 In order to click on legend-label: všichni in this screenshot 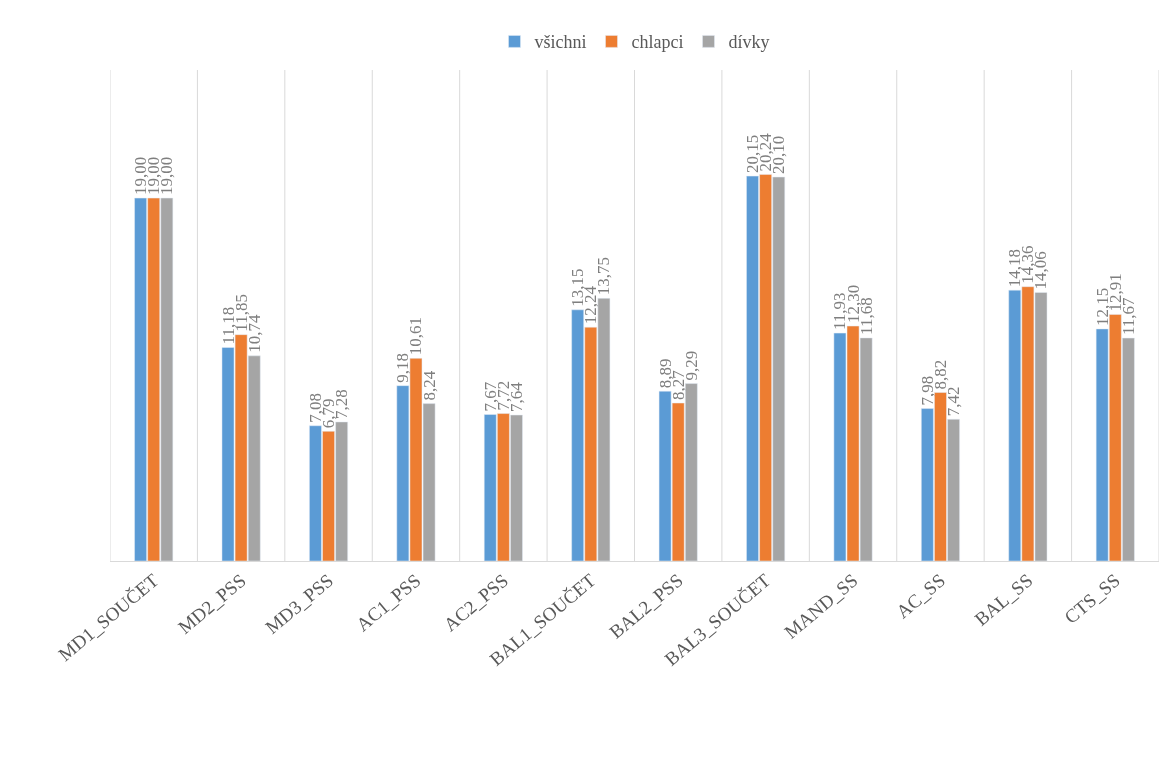, I will do `click(560, 42)`.